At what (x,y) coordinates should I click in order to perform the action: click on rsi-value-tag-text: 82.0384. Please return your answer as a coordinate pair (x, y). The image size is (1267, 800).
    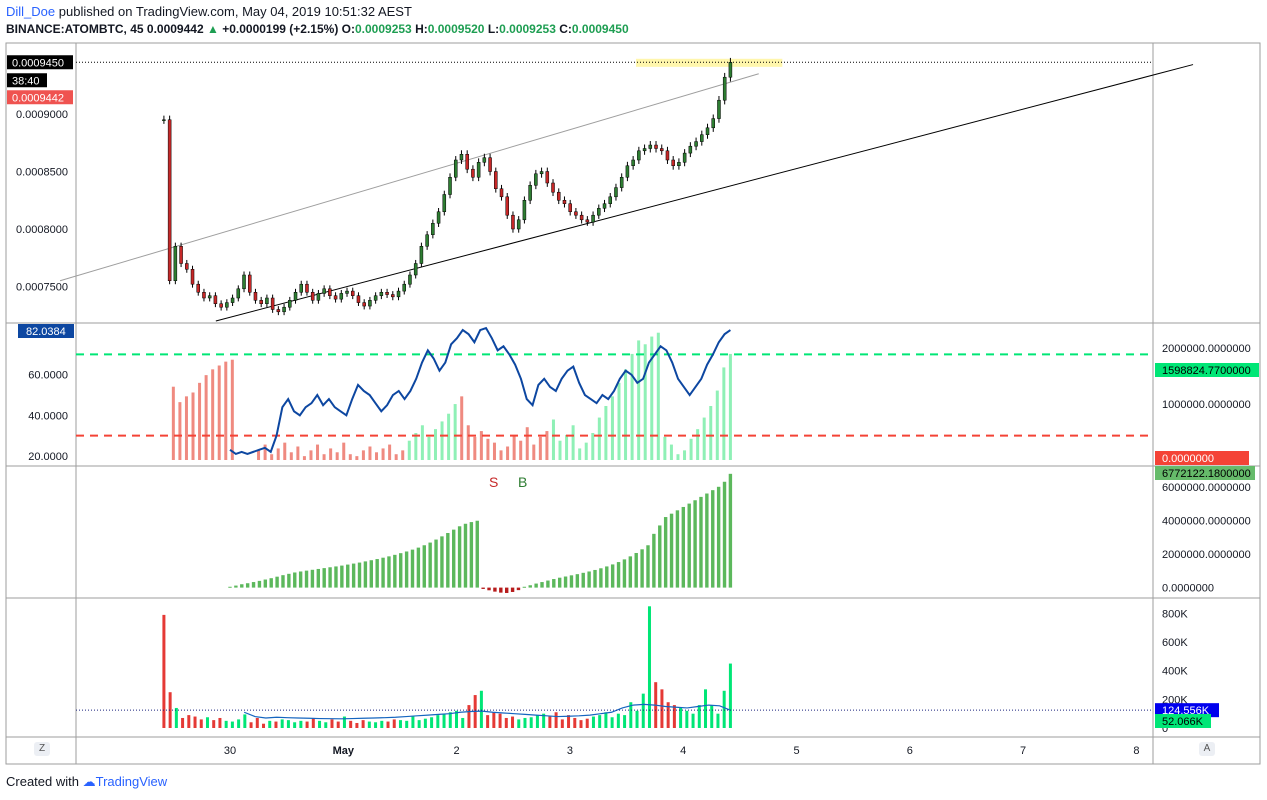
    Looking at the image, I should click on (46, 332).